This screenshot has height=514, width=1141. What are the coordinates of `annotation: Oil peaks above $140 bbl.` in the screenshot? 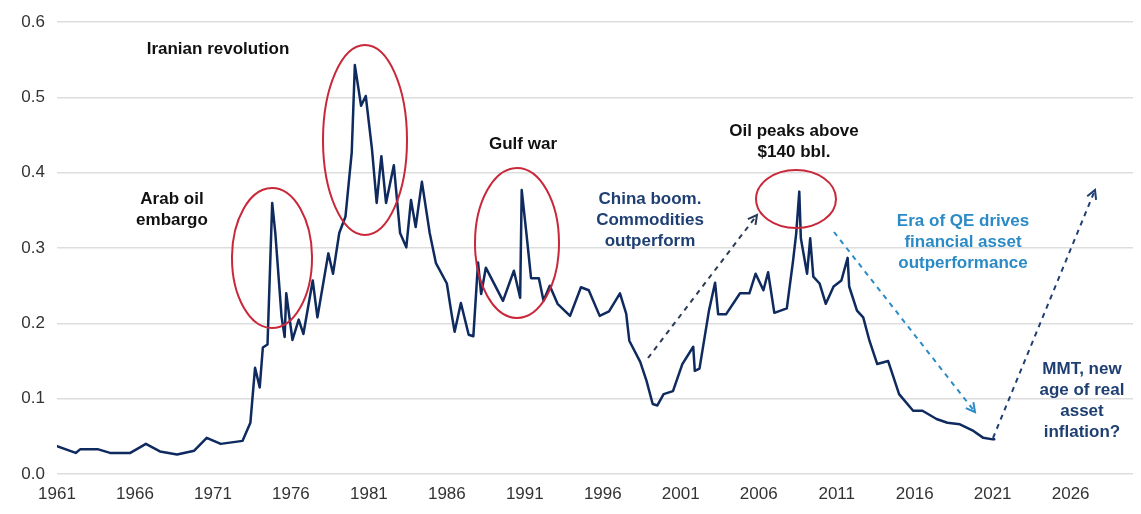 It's located at (794, 141).